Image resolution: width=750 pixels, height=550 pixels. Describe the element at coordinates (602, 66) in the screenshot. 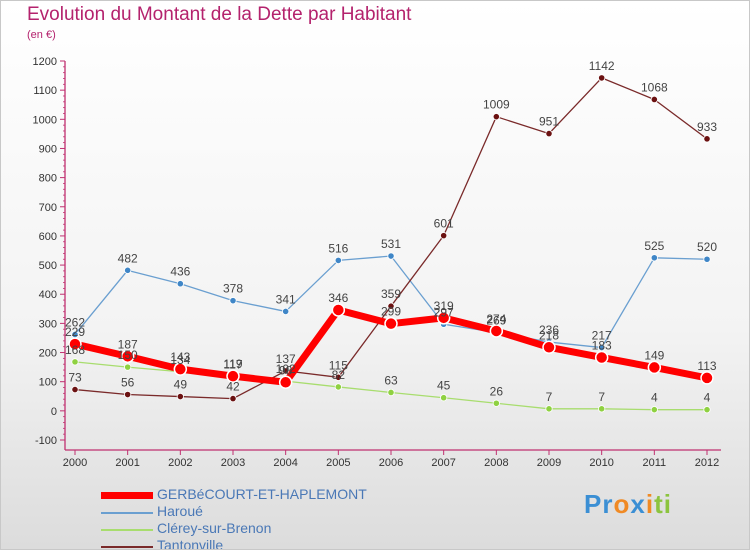

I see `data-label: 1142` at that location.